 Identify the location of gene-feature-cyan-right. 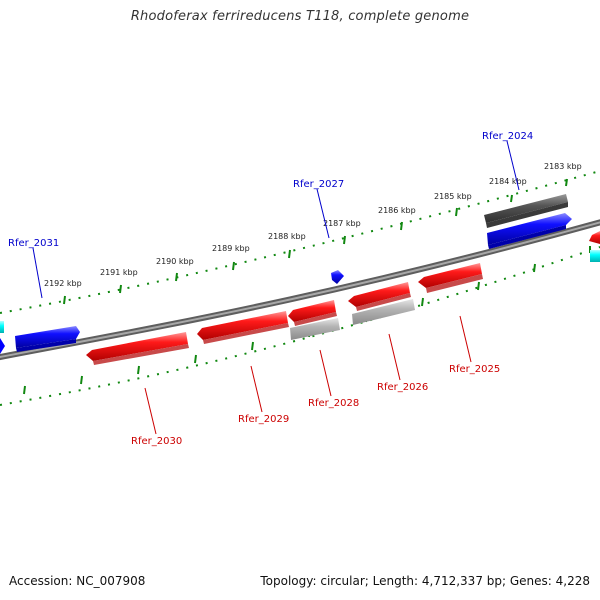
(595, 256).